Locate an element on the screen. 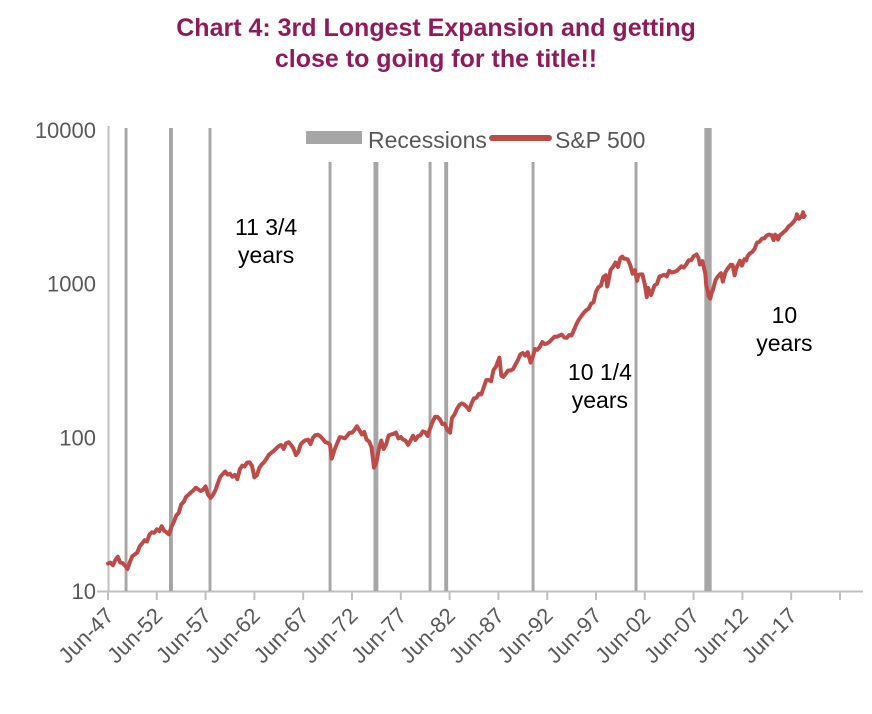 The image size is (872, 714). x-axis-label-Jun-17: Jun-17 is located at coordinates (768, 635).